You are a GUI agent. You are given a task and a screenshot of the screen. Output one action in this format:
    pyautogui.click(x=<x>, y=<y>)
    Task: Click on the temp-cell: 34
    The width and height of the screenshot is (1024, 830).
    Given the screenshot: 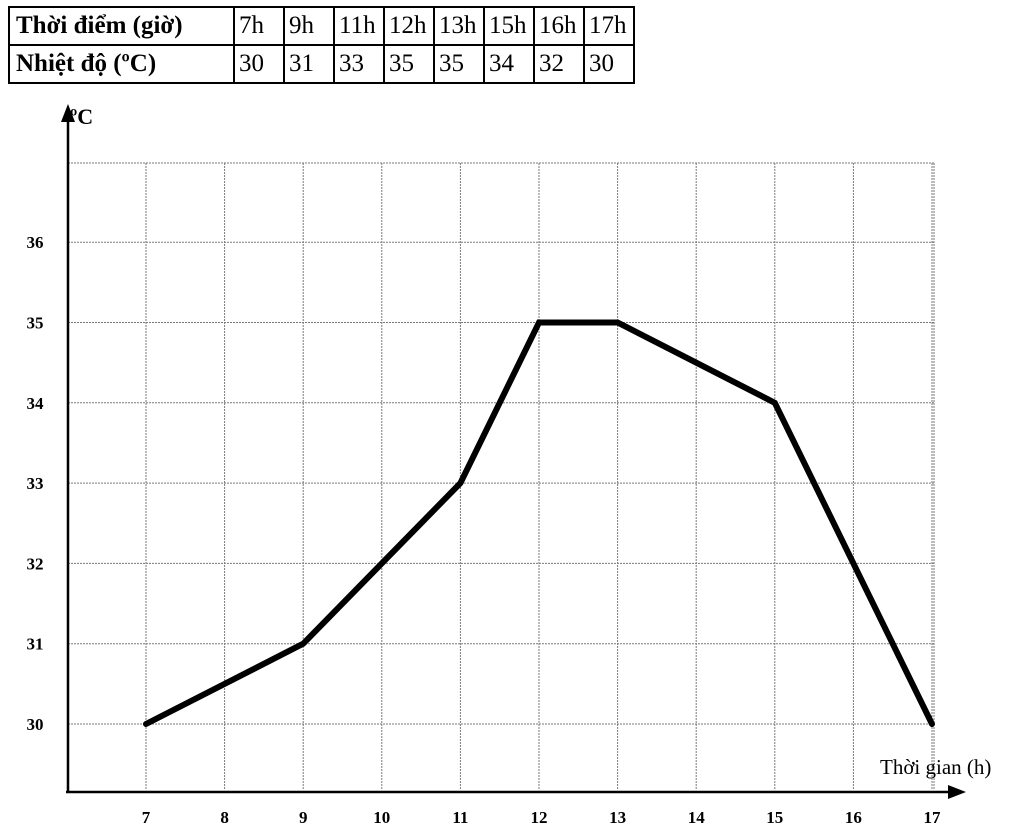 What is the action you would take?
    pyautogui.click(x=509, y=64)
    